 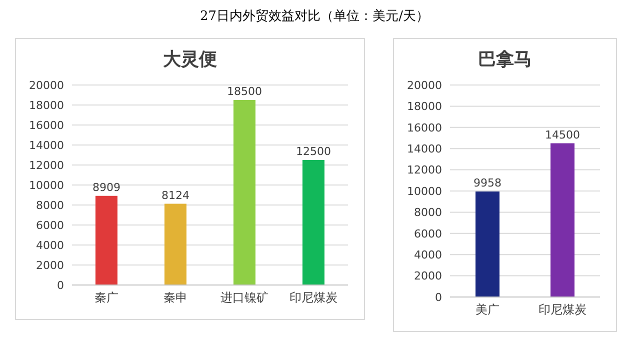 I want to click on data-label: 18500, so click(x=244, y=91).